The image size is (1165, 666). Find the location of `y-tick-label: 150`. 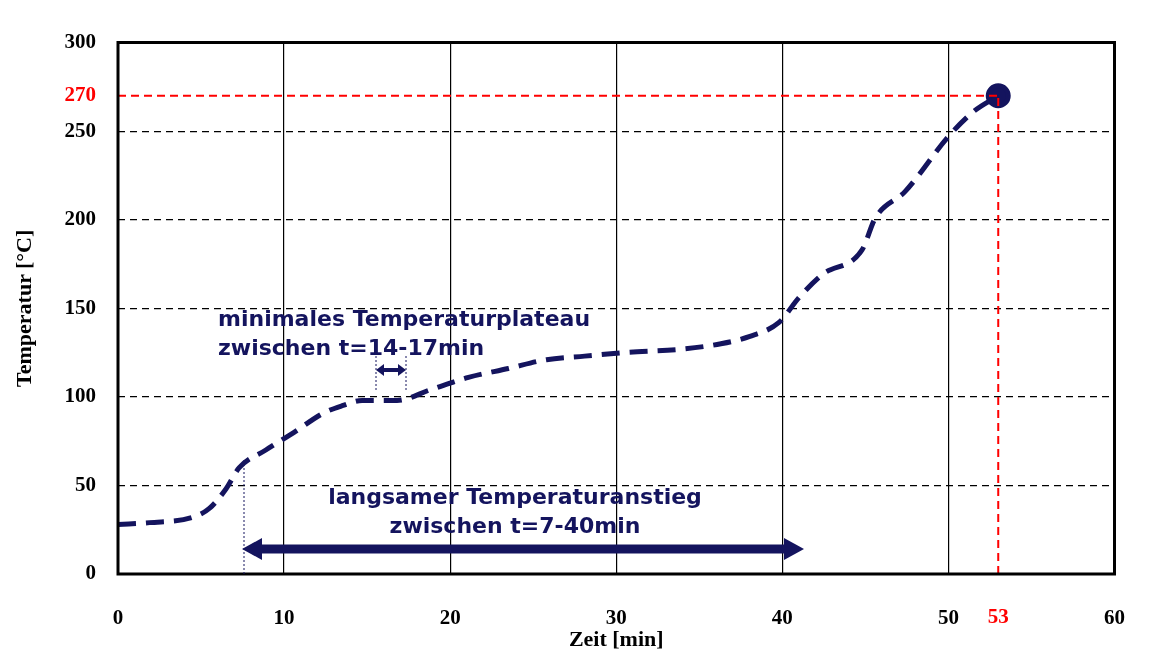

y-tick-label: 150 is located at coordinates (80, 306).